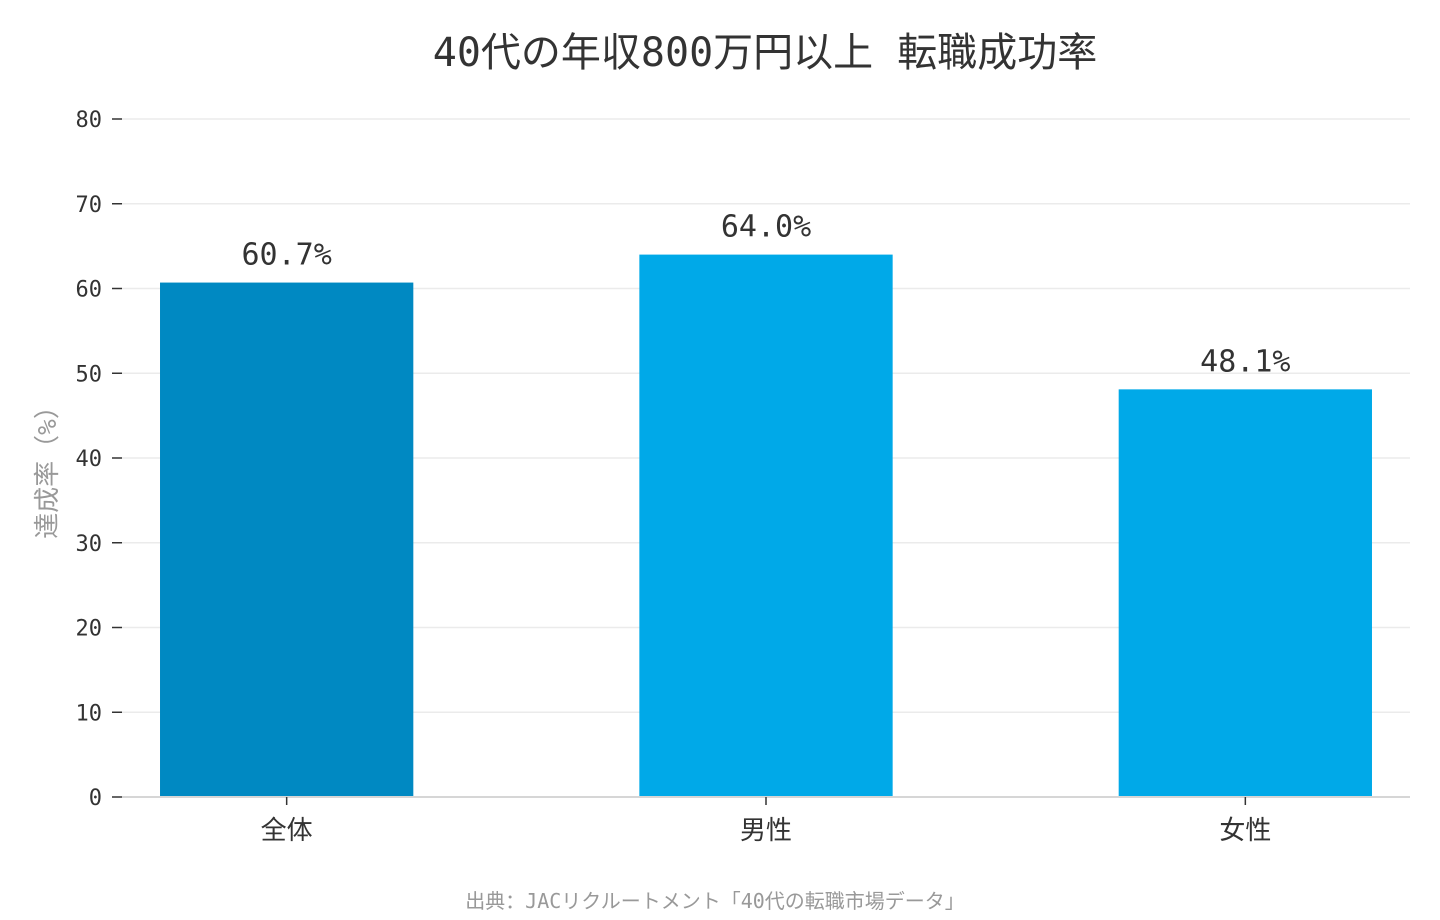 The width and height of the screenshot is (1440, 920). I want to click on y-axis-label: 達成率（%）, so click(48, 466).